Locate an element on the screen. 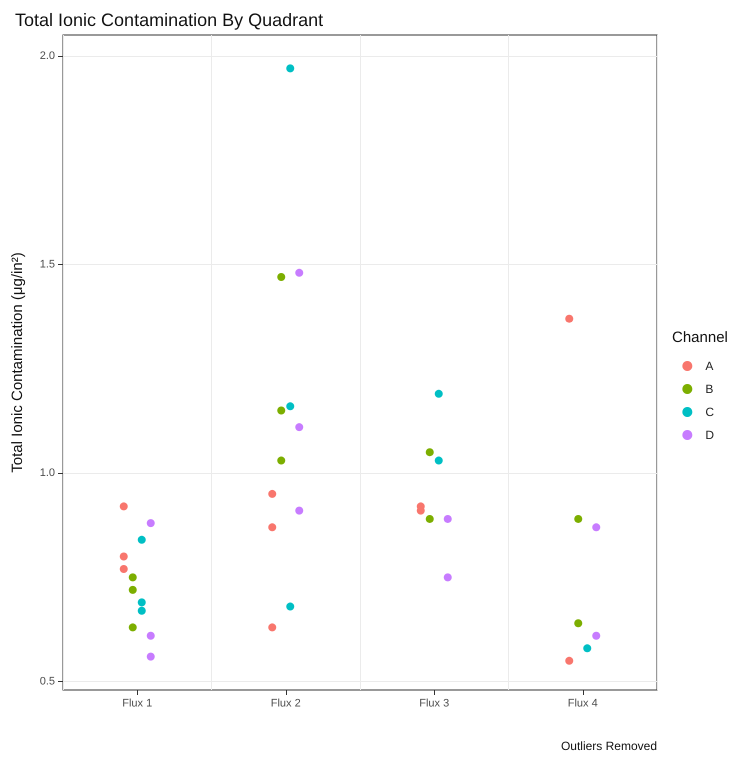 This screenshot has height=757, width=749. legend-label: B is located at coordinates (709, 389).